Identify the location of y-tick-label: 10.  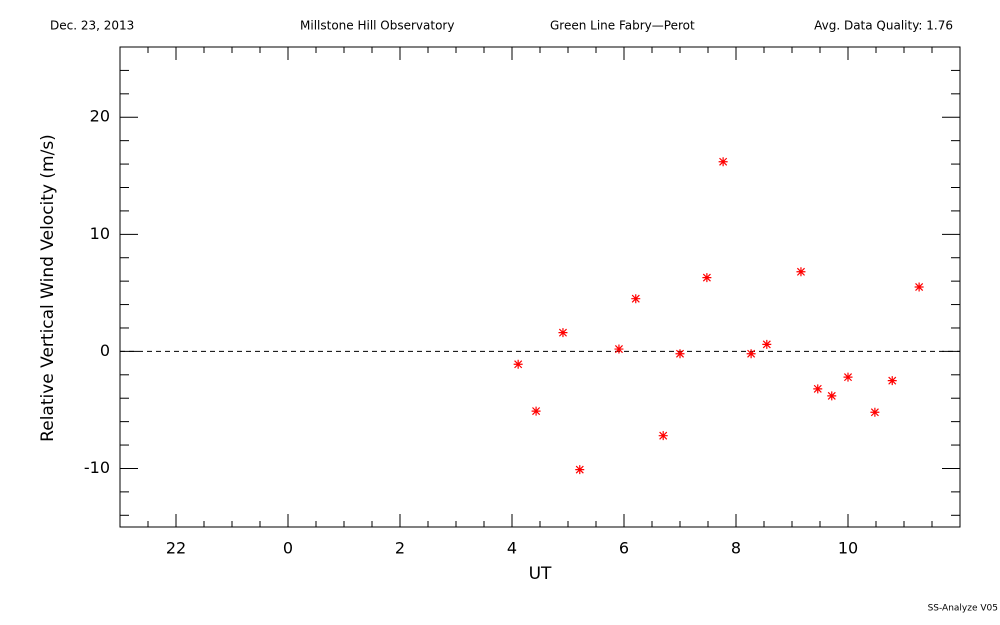
(100, 233).